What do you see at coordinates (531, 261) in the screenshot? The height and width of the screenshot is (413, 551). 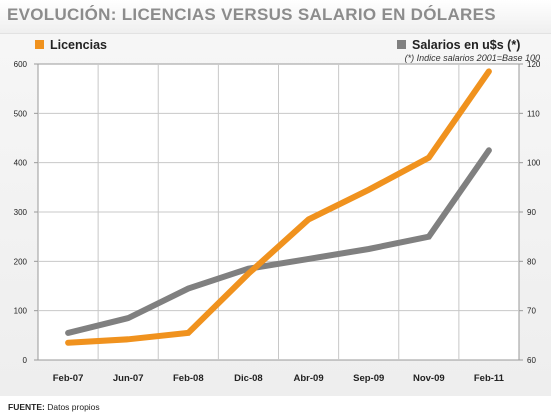 I see `y-right-tick-label: 80` at bounding box center [531, 261].